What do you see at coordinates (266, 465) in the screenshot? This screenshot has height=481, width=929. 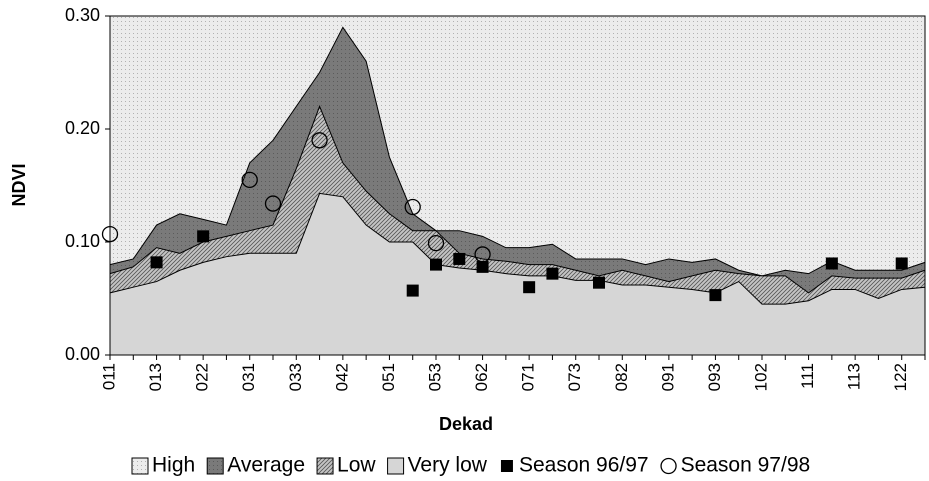 I see `legend-label: Average` at bounding box center [266, 465].